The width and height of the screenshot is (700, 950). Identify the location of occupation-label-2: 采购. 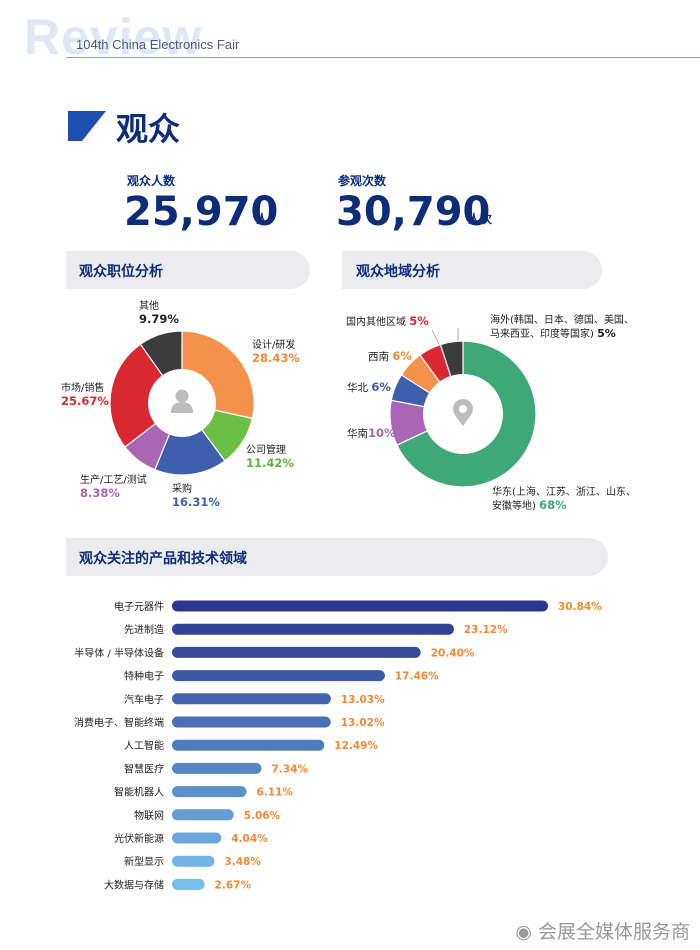
(182, 488).